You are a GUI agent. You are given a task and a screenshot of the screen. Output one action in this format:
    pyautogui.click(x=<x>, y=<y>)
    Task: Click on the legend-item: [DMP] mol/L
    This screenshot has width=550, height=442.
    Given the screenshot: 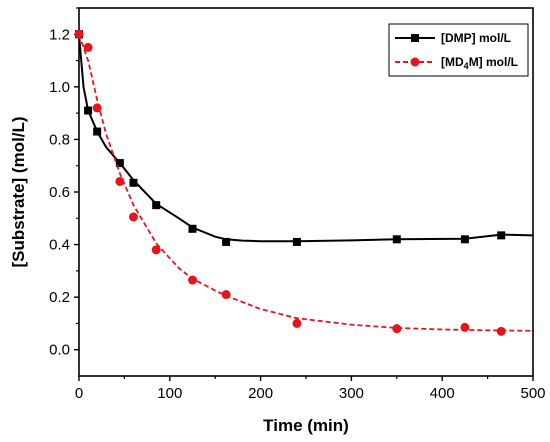 What is the action you would take?
    pyautogui.click(x=453, y=38)
    